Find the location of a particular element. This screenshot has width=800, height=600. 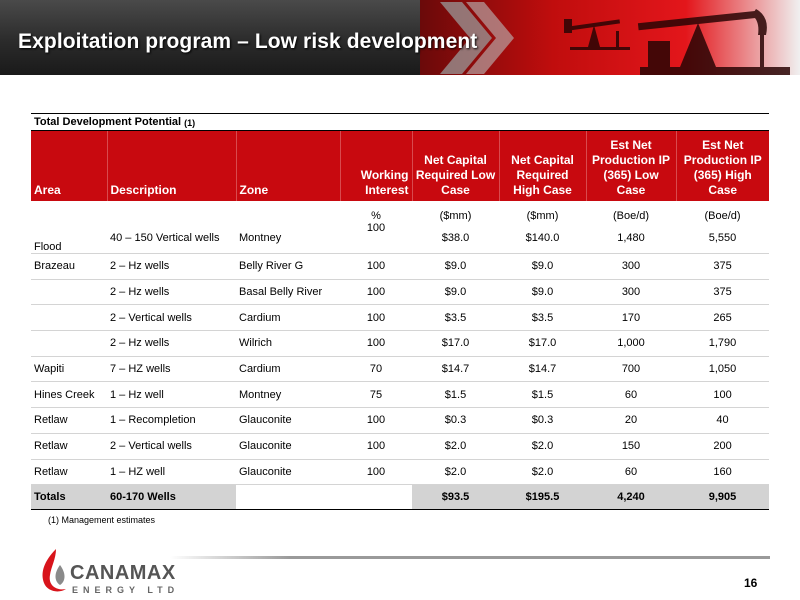

cell-zone: Basal Belly River is located at coordinates (288, 292).